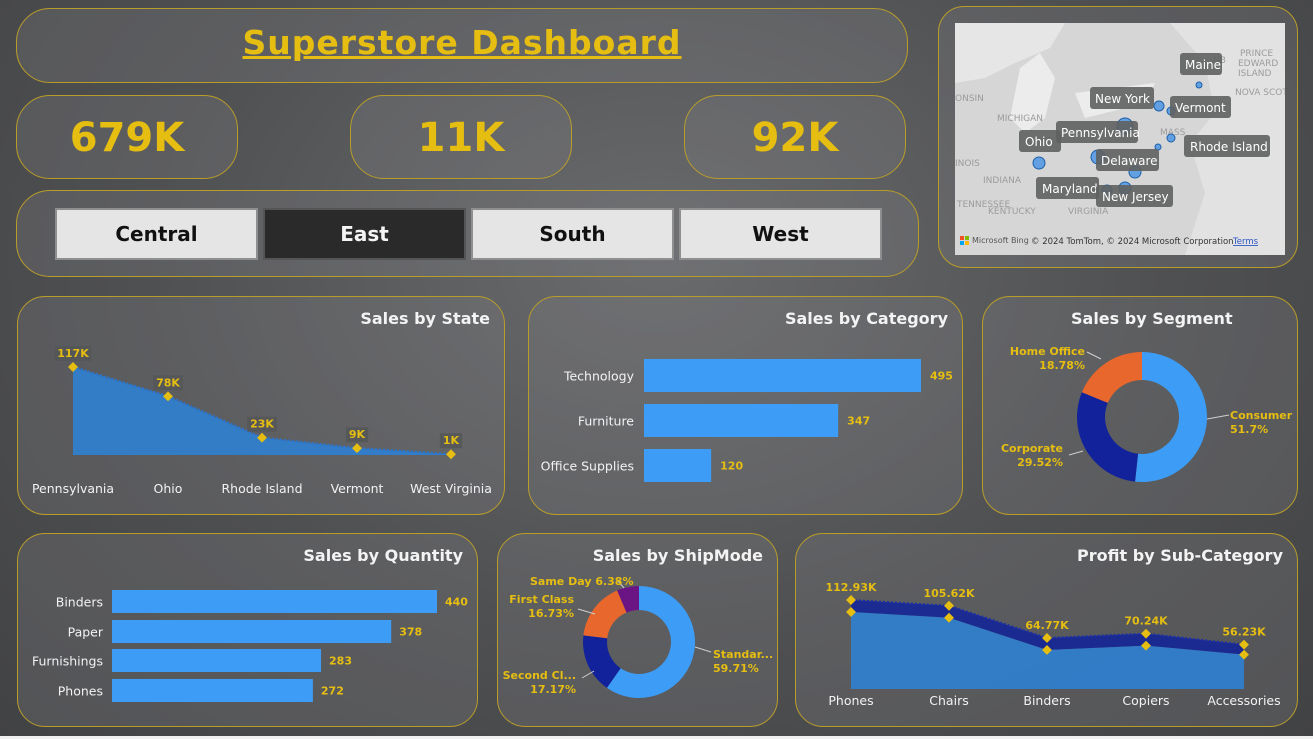 This screenshot has width=1313, height=739. Describe the element at coordinates (340, 661) in the screenshot. I see `quantity-value-furnishings: 283` at that location.